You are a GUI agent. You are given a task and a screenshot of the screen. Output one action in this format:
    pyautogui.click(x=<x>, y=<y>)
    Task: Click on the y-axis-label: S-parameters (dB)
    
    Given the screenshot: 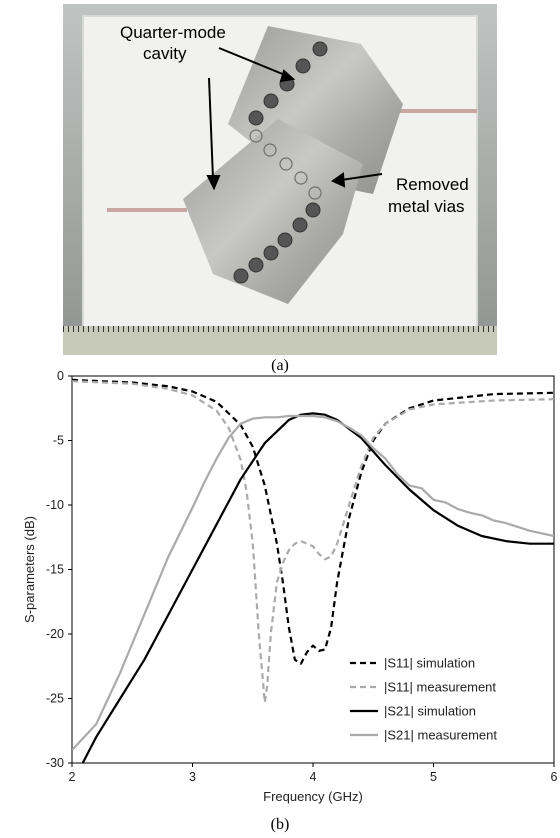 What is the action you would take?
    pyautogui.click(x=29, y=569)
    